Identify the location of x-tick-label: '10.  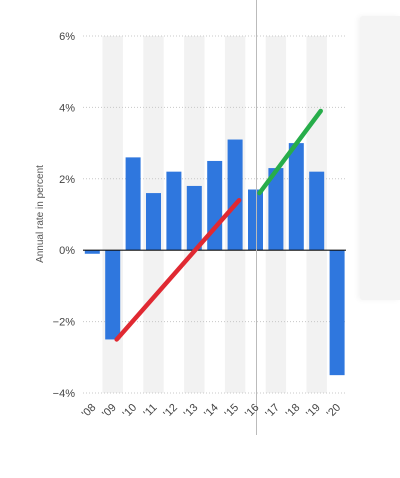
(130, 411).